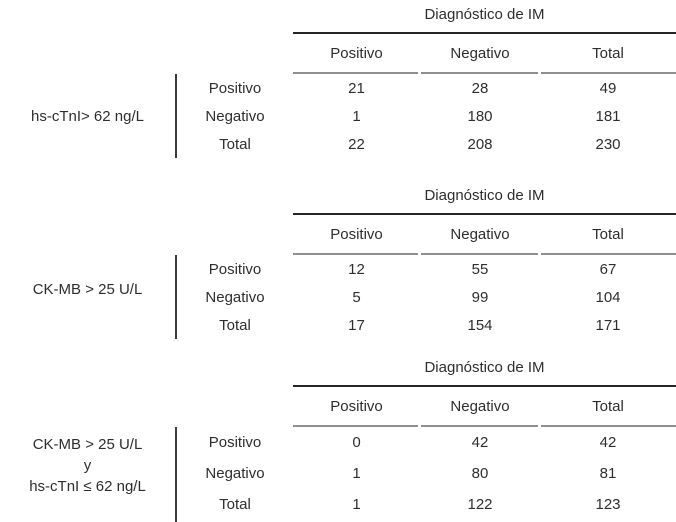 This screenshot has height=522, width=676. What do you see at coordinates (356, 325) in the screenshot?
I see `table-cell: 17` at bounding box center [356, 325].